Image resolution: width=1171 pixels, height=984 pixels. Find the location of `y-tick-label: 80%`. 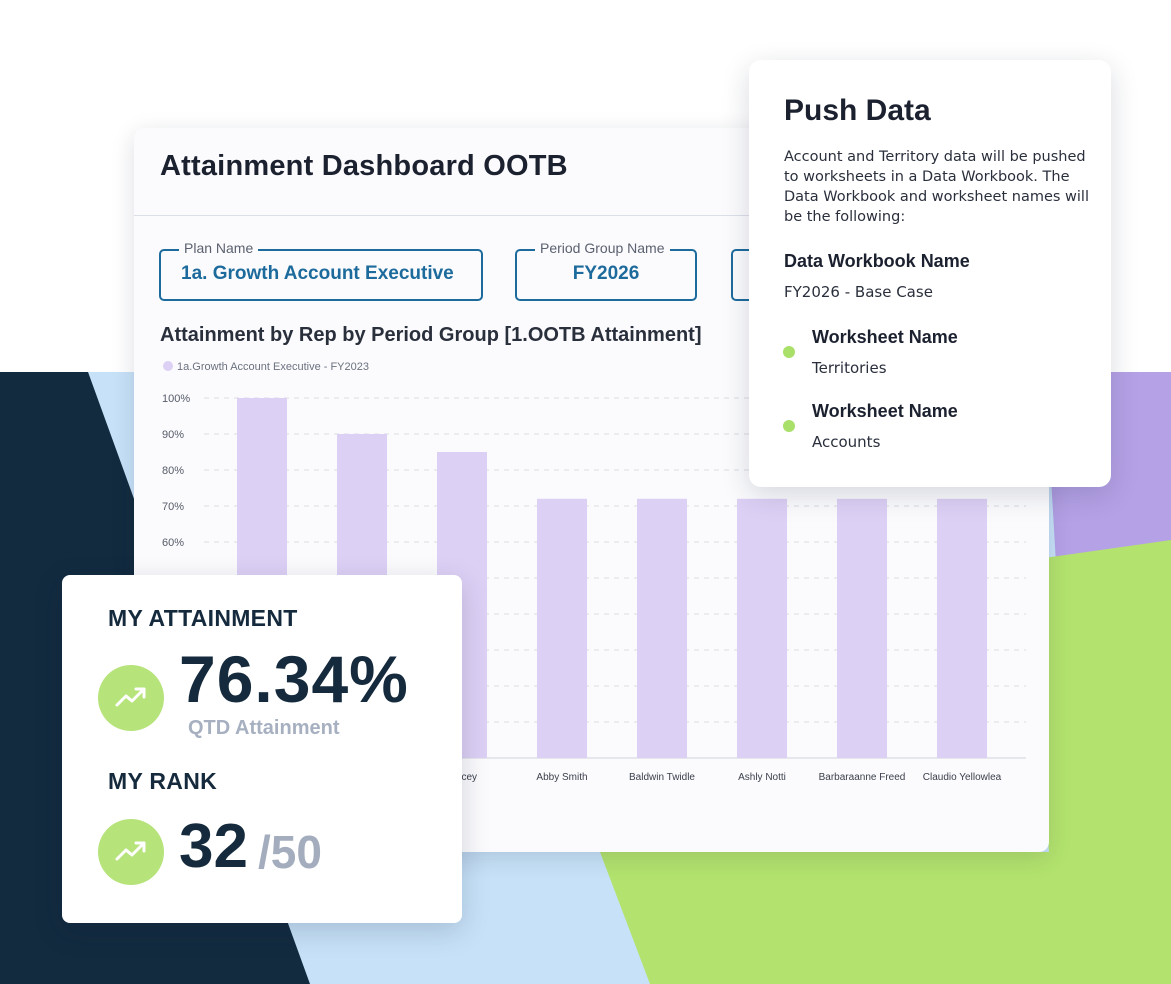

y-tick-label: 80% is located at coordinates (173, 471).